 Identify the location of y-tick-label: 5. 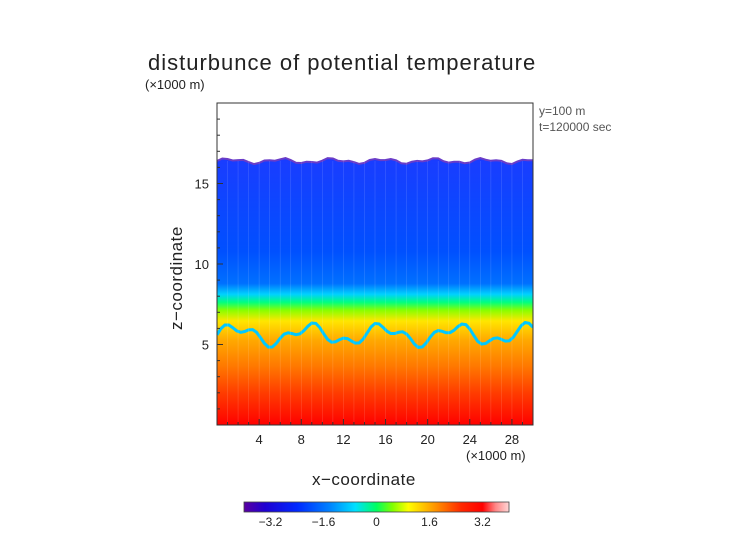
(205, 345).